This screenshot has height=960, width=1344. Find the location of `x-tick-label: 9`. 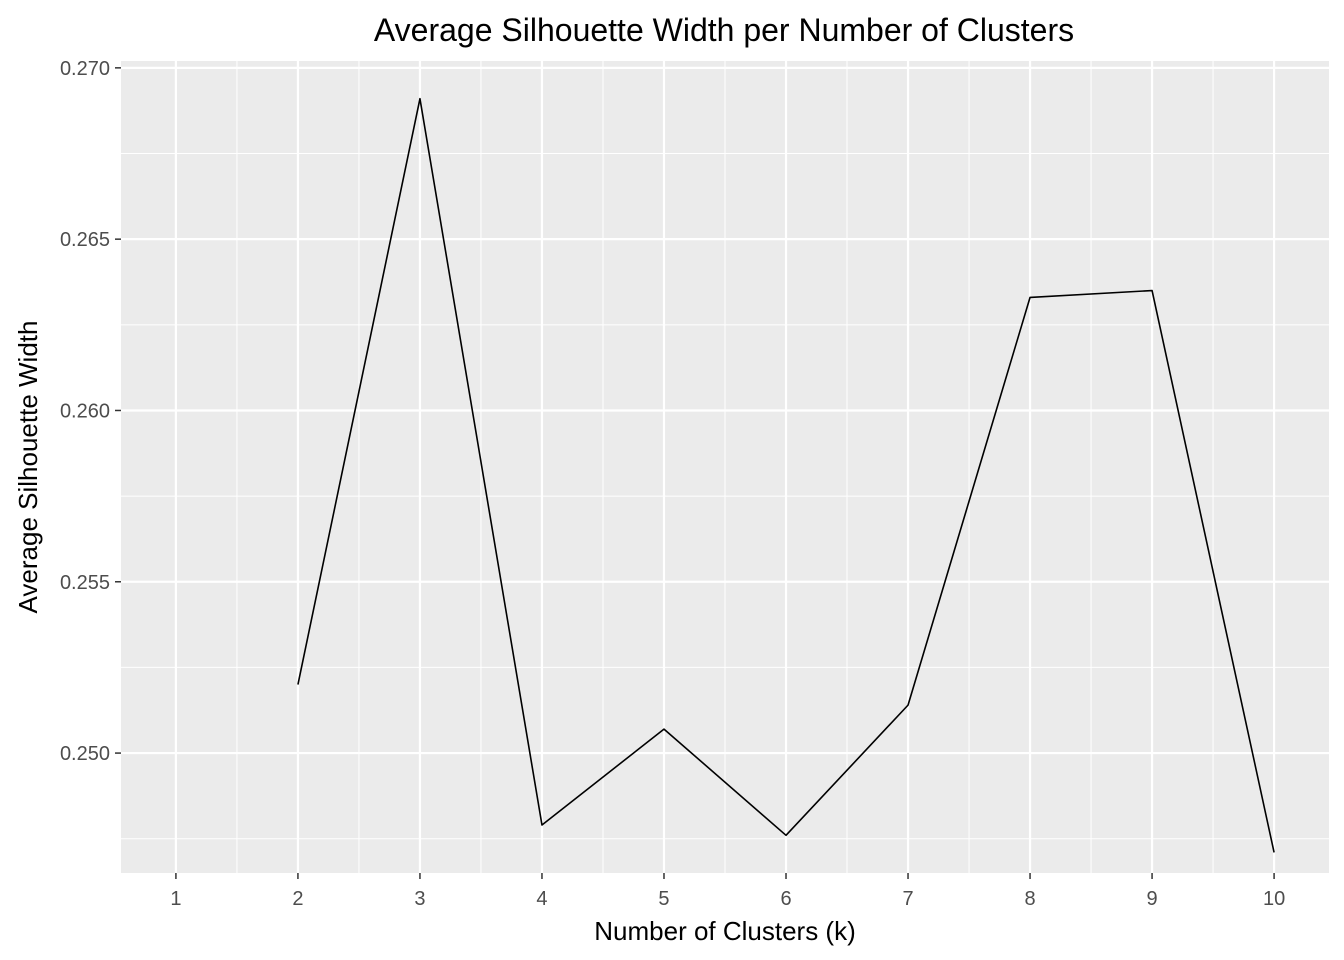

x-tick-label: 9 is located at coordinates (1152, 899).